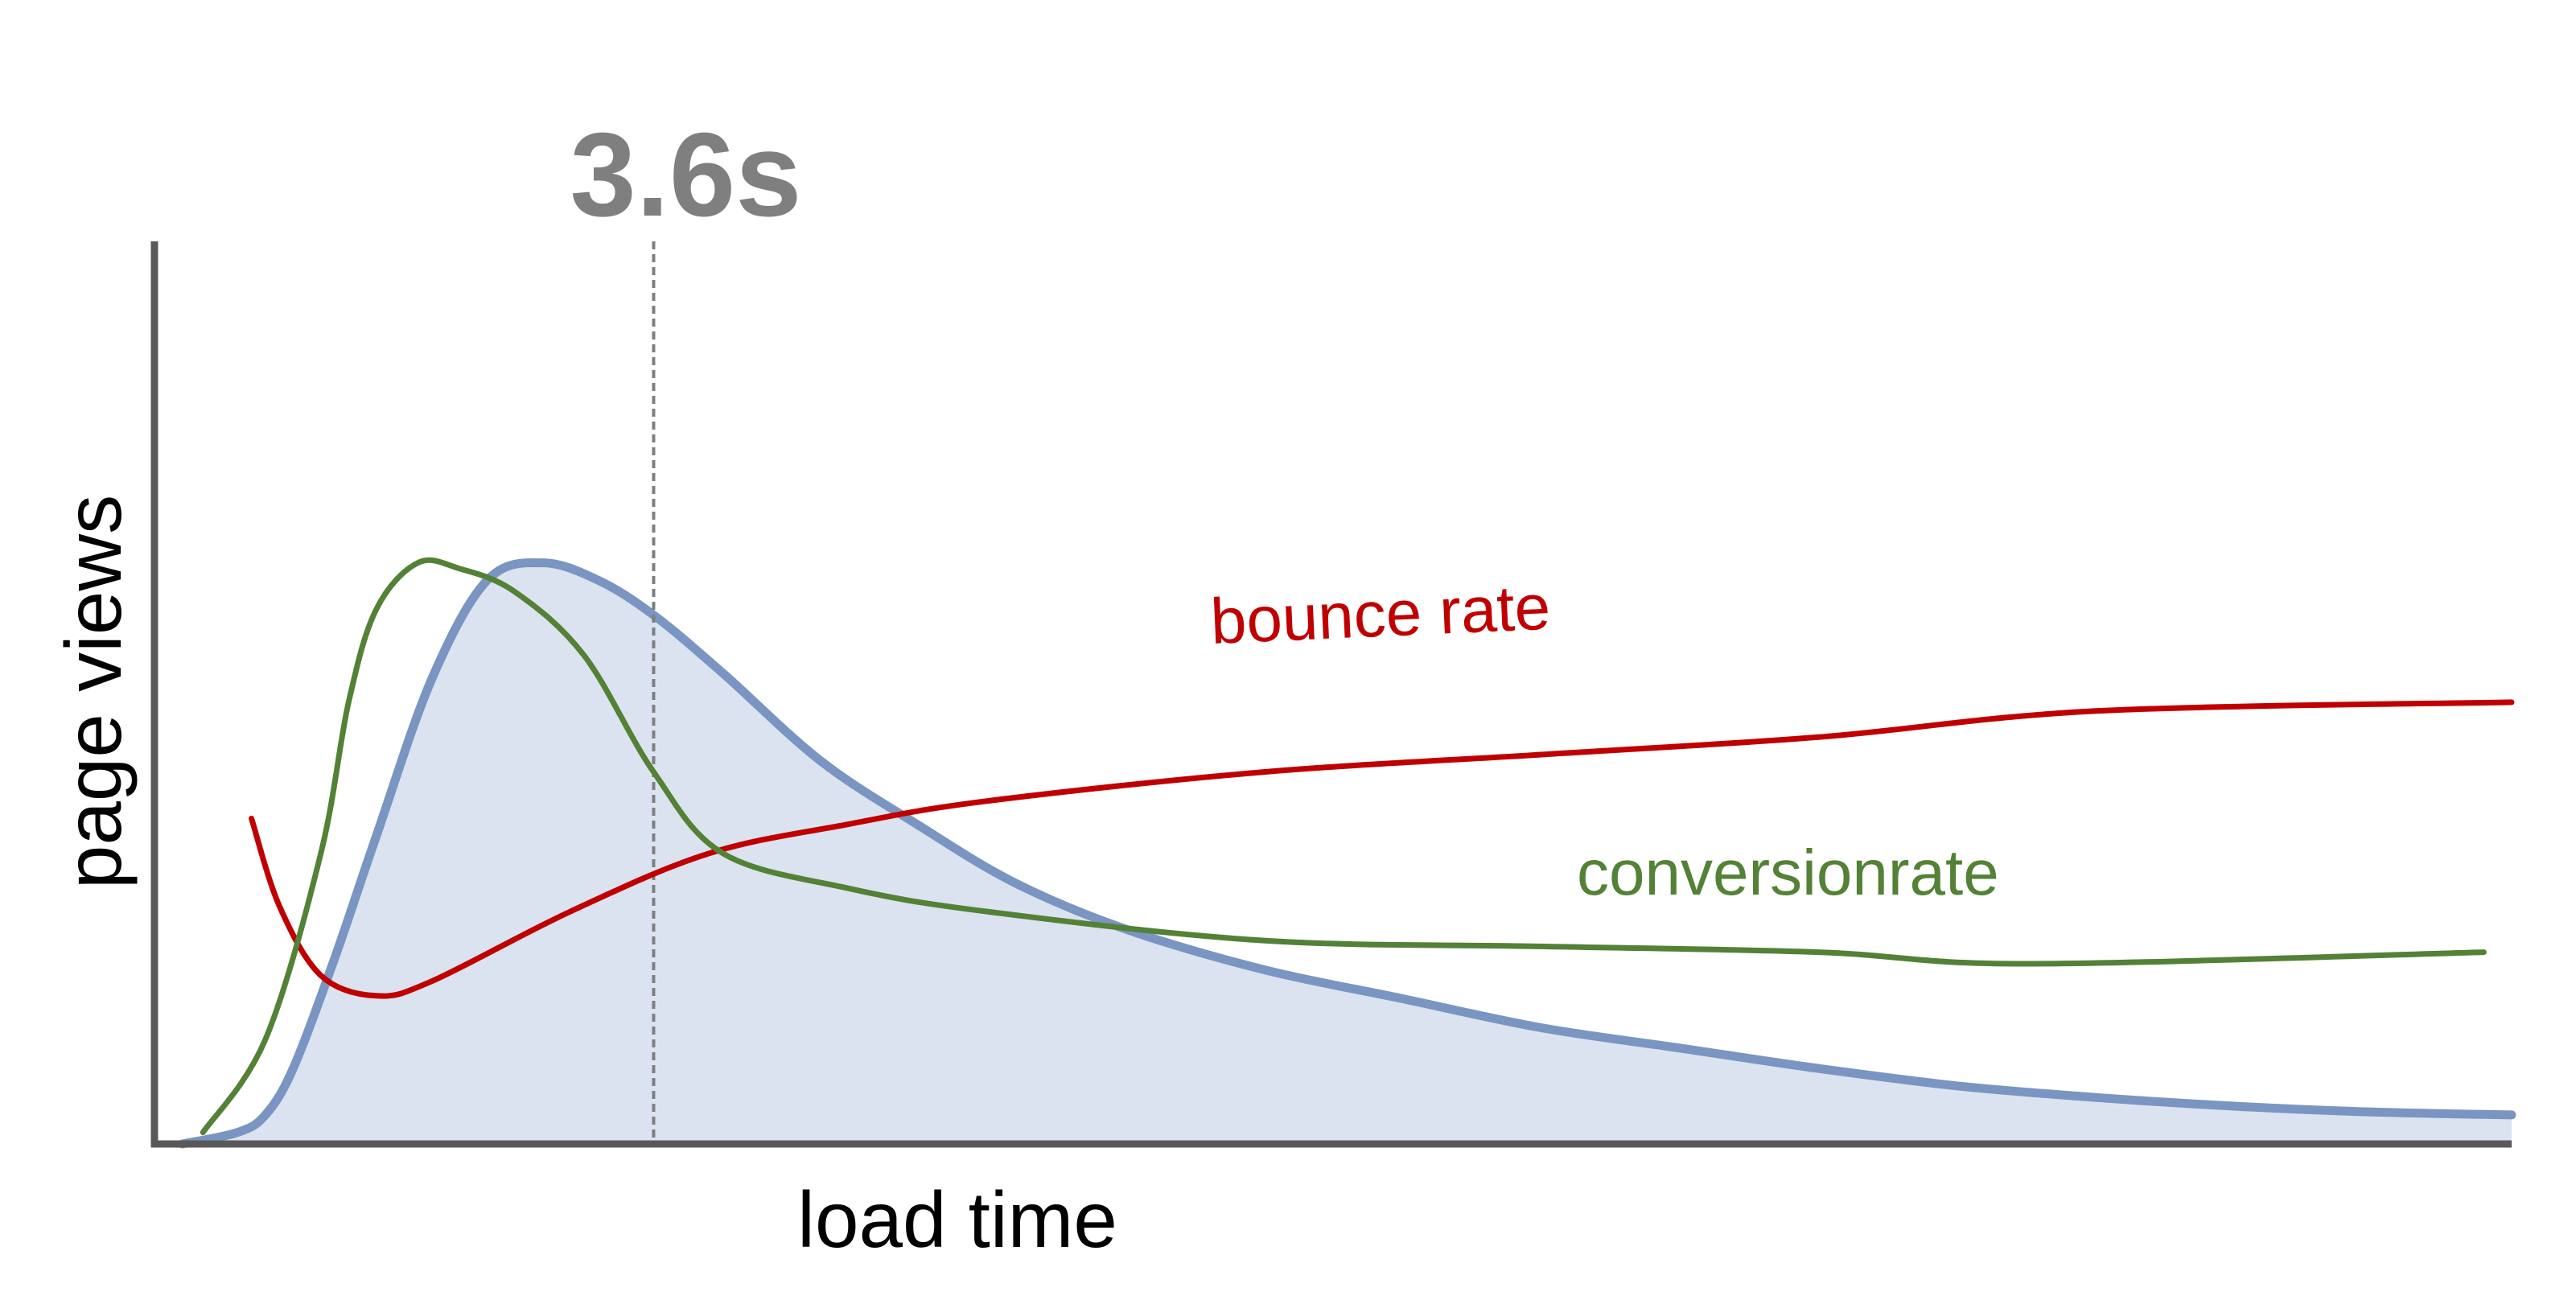 Image resolution: width=2576 pixels, height=1292 pixels. I want to click on y-axis-title: page views, so click(93, 692).